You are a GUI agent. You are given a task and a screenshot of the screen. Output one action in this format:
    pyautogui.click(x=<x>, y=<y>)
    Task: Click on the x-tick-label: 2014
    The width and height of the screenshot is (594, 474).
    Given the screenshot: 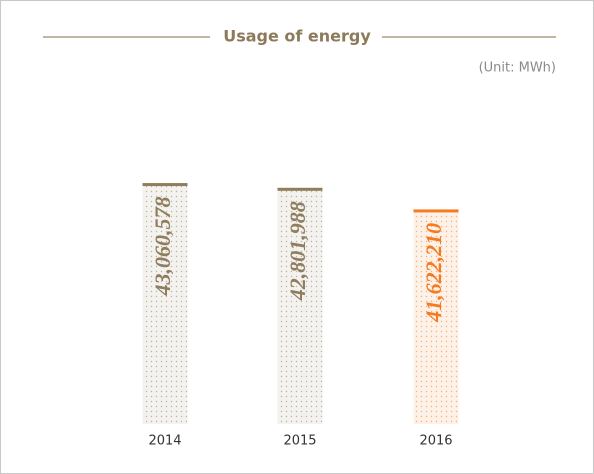 What is the action you would take?
    pyautogui.click(x=164, y=441)
    